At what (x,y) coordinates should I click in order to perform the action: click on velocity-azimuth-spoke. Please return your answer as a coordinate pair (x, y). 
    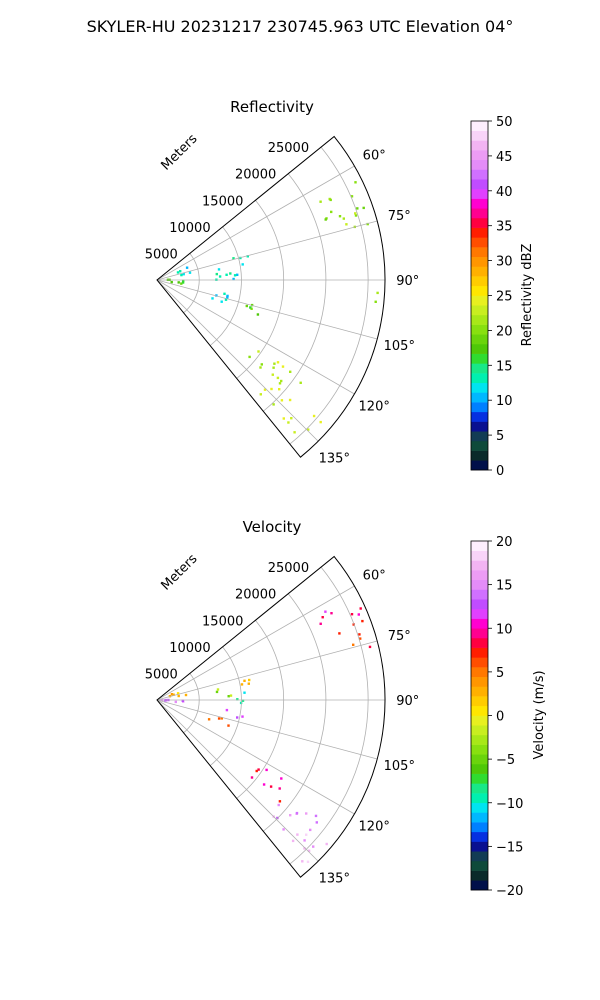
    Looking at the image, I should click on (255, 757).